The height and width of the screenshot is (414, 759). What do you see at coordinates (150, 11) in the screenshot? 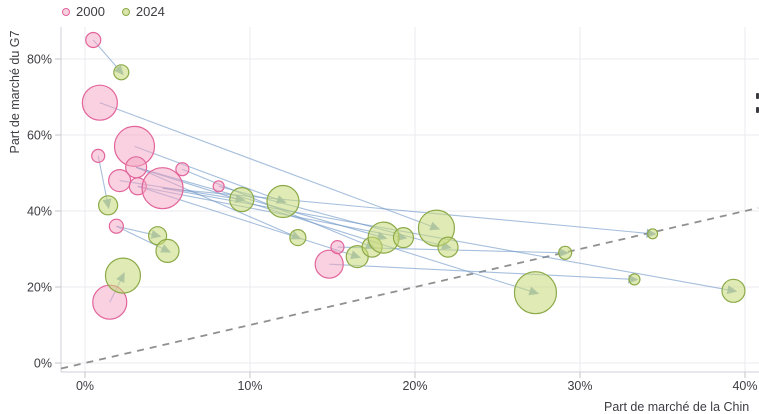
I see `legend-label-2024: 2024` at bounding box center [150, 11].